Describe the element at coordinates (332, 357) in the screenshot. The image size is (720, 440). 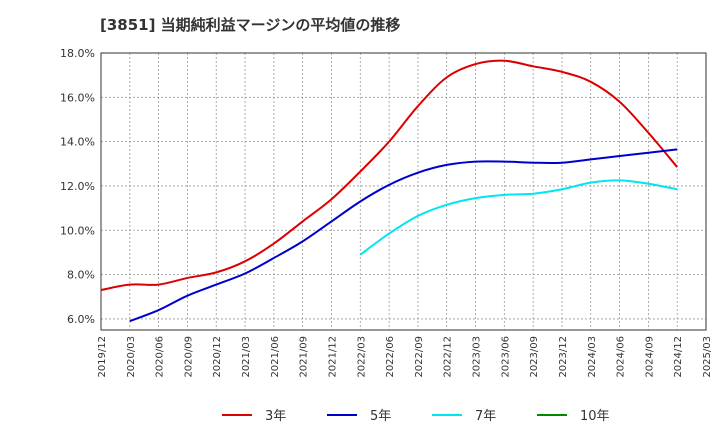
I see `x-tick-label: 2021/12` at that location.